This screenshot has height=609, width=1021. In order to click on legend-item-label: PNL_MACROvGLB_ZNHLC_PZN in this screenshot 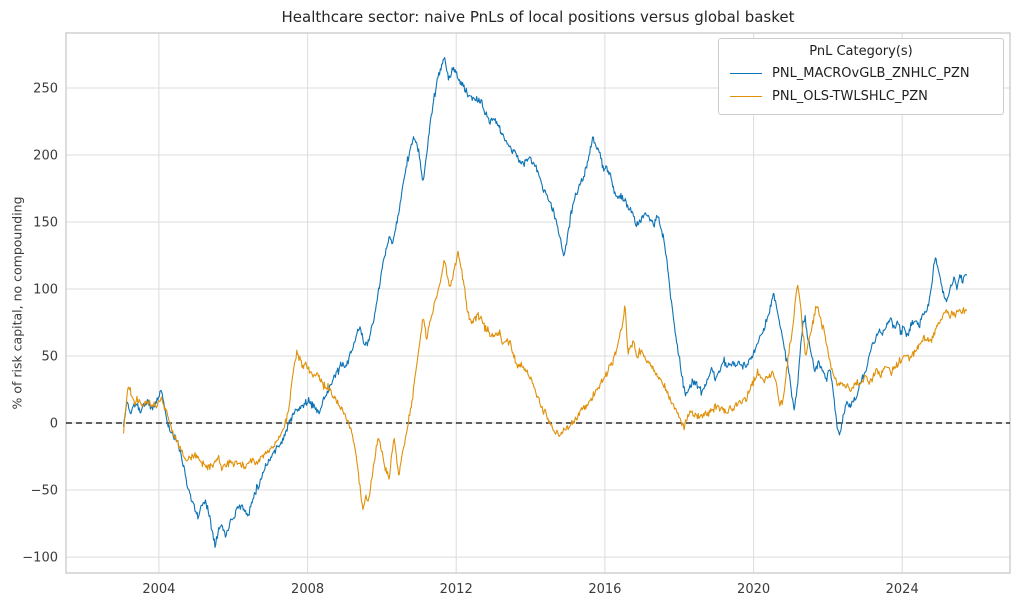, I will do `click(871, 73)`.